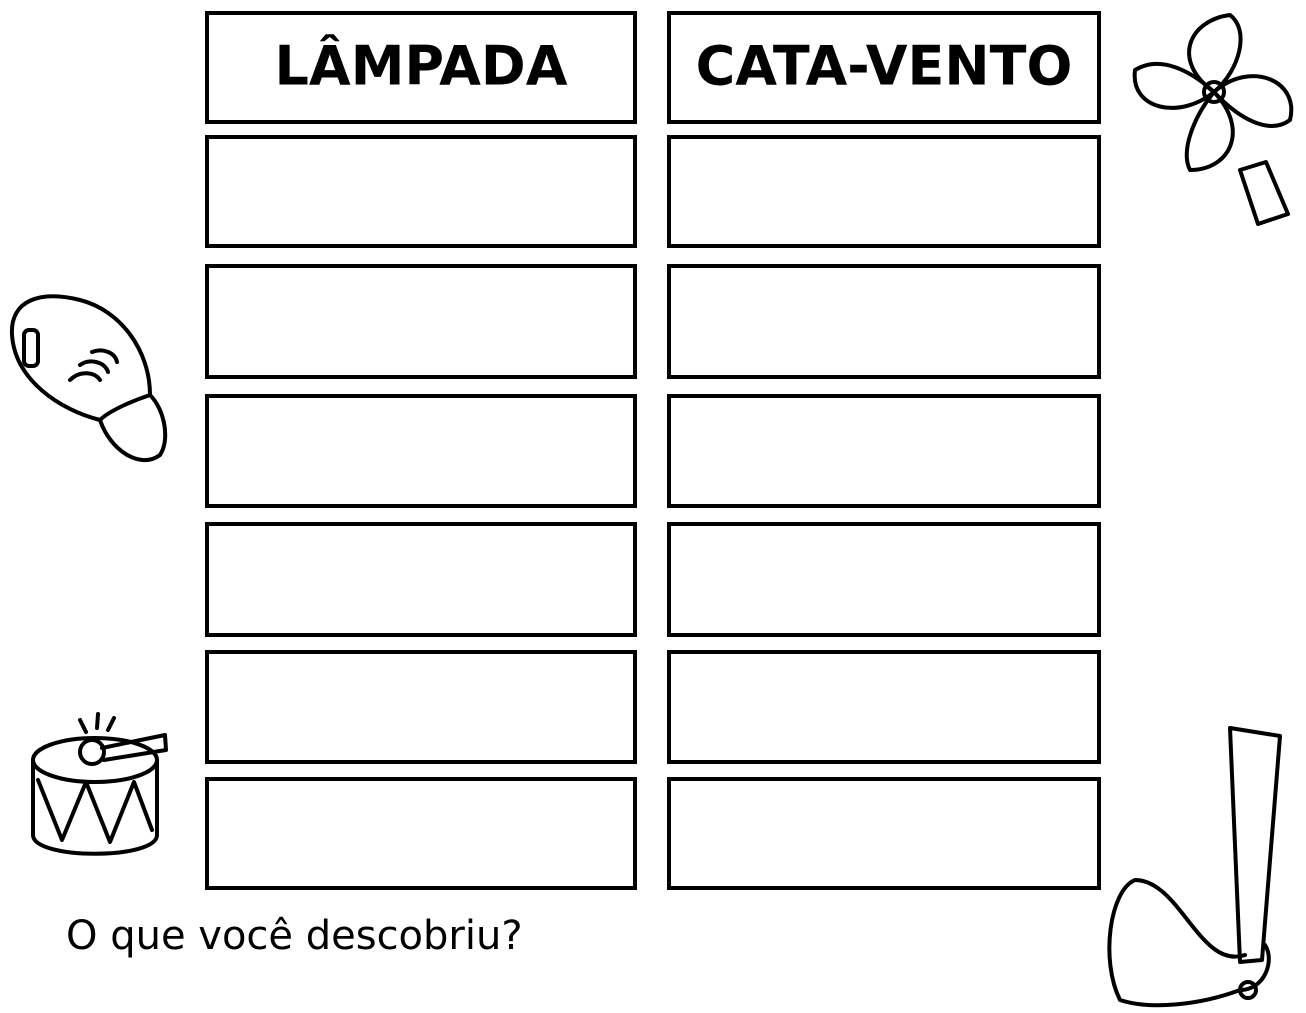 This screenshot has height=1013, width=1306. I want to click on pinwheel-icon, so click(1213, 119).